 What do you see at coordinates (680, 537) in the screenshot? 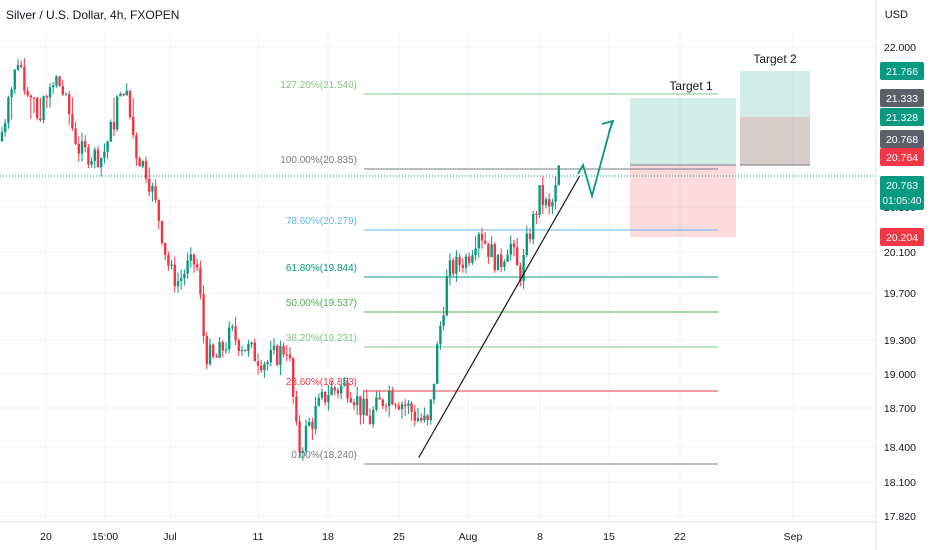
I see `time-tick-label: 22` at bounding box center [680, 537].